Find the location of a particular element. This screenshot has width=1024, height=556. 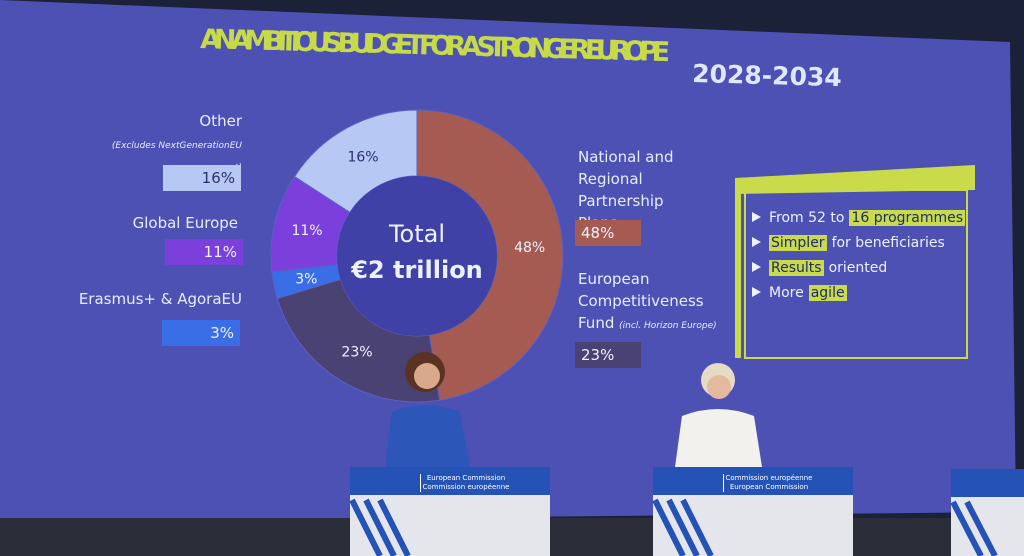

key-point: Simpler for beneficiaries is located at coordinates (851, 243).